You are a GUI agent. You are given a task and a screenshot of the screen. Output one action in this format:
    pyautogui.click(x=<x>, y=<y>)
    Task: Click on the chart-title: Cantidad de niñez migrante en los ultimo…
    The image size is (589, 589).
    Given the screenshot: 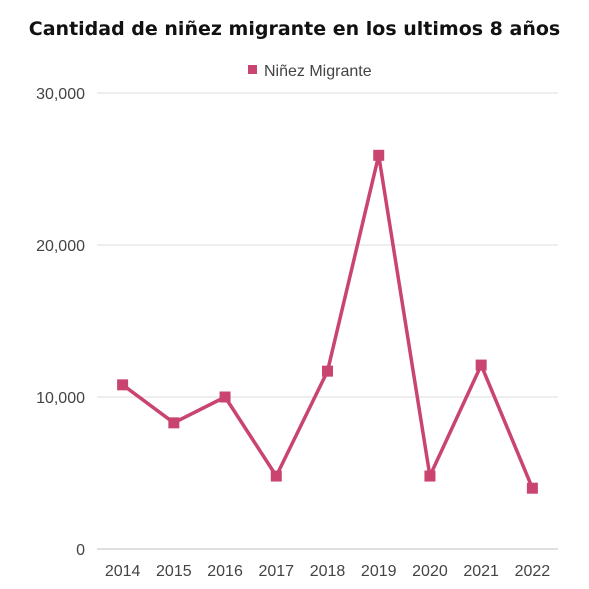 What is the action you would take?
    pyautogui.click(x=294, y=29)
    